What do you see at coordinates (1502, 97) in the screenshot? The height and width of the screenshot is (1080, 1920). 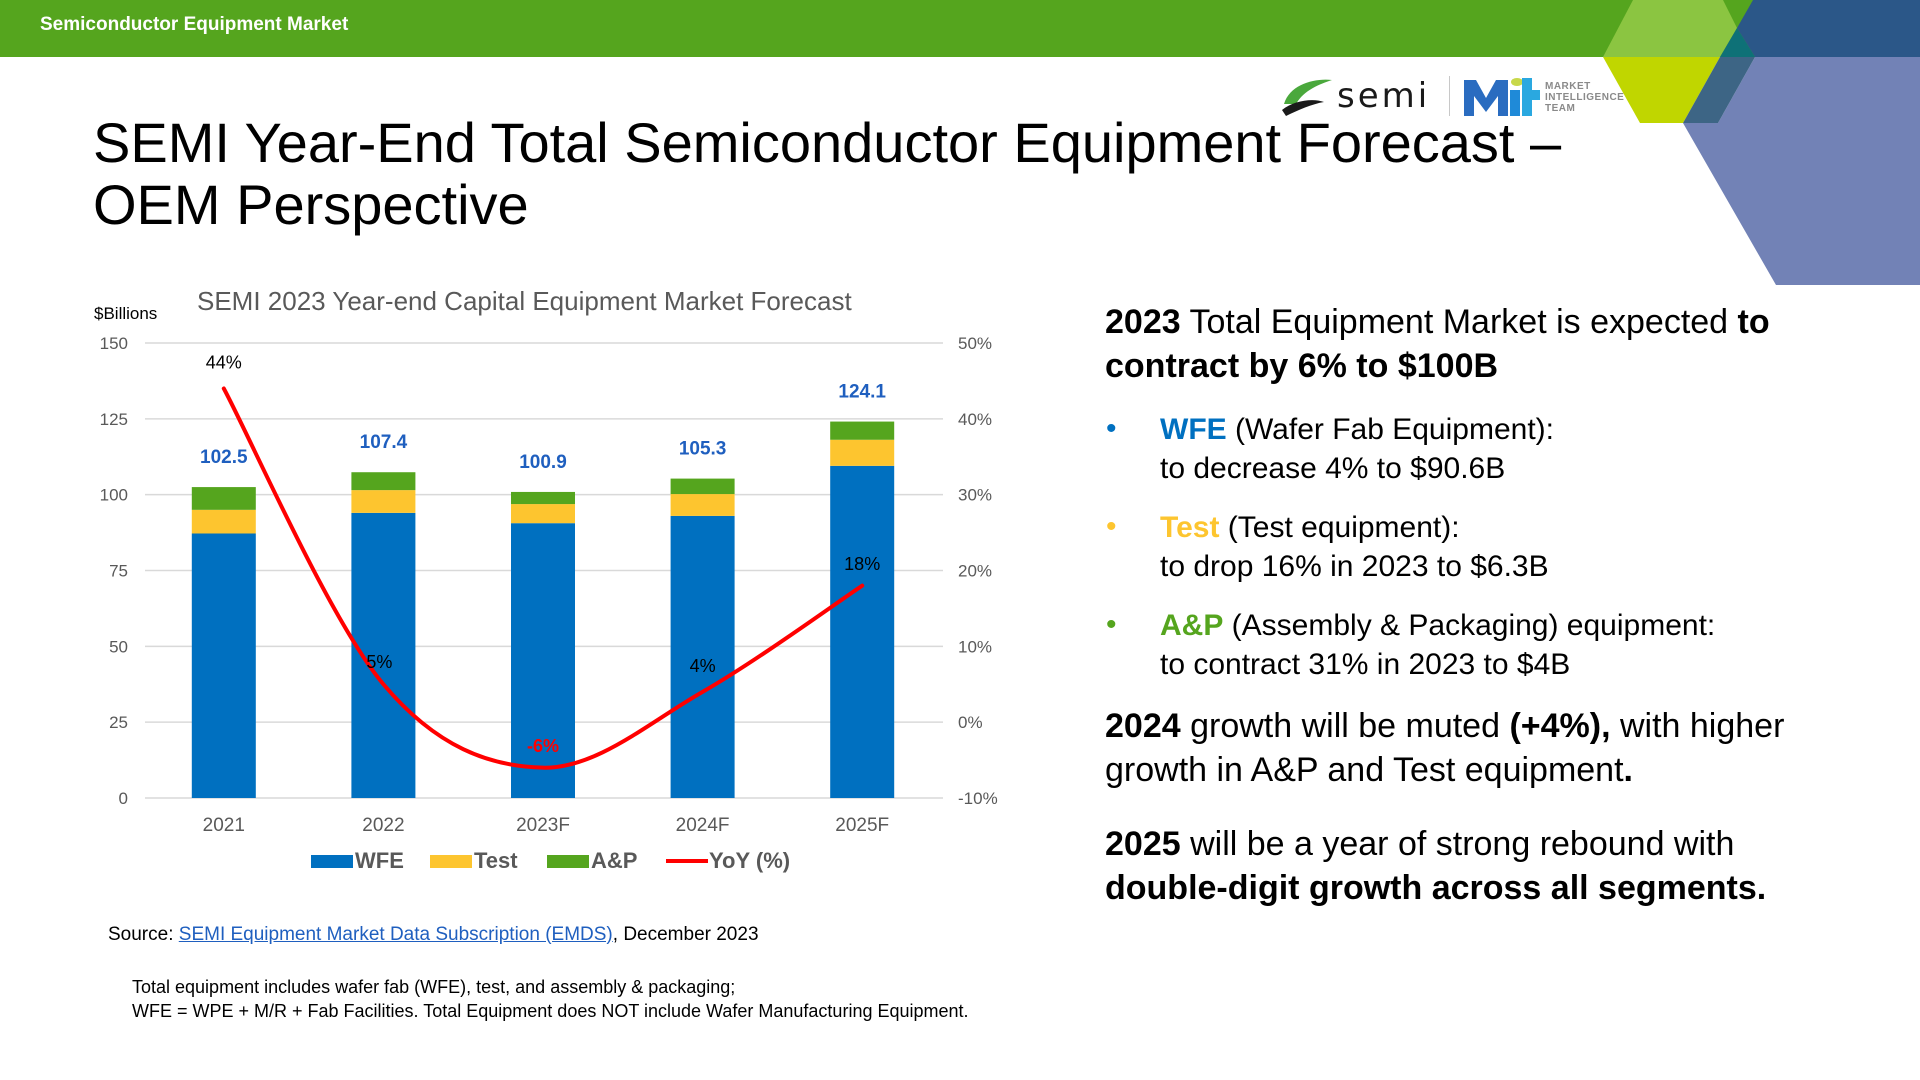 I see `mit-logo-icon` at bounding box center [1502, 97].